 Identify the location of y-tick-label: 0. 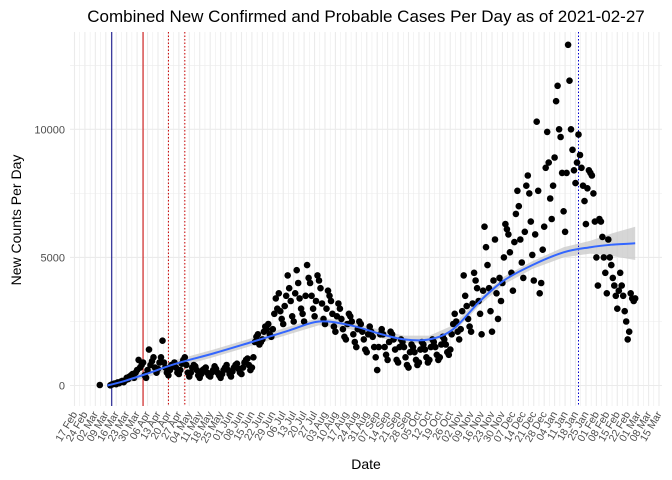
(62, 387).